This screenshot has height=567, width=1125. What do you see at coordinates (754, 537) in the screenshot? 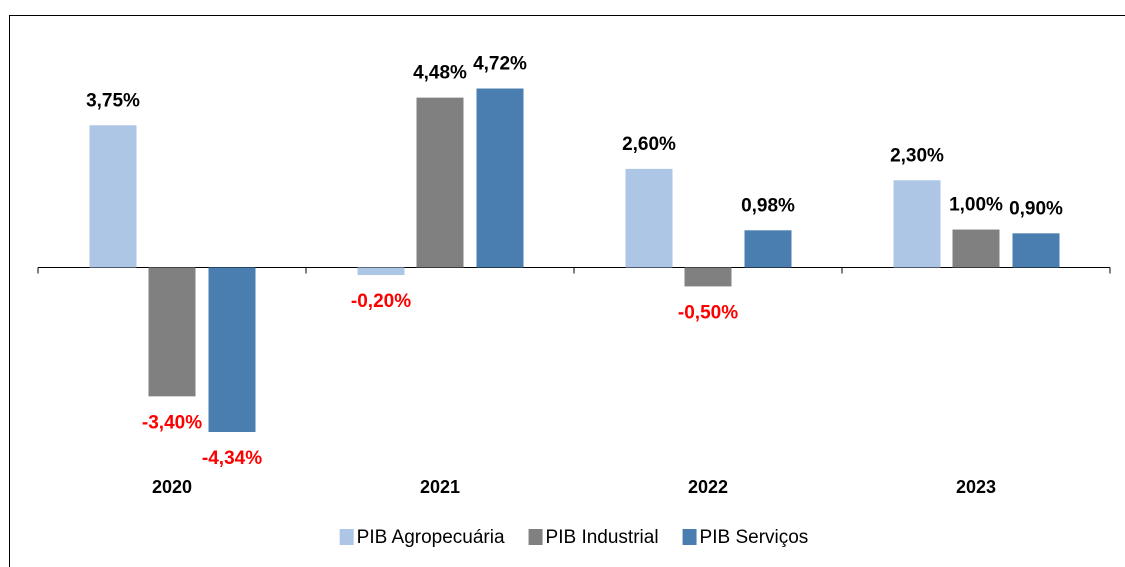
I see `legend-label: PIB Serviços` at bounding box center [754, 537].